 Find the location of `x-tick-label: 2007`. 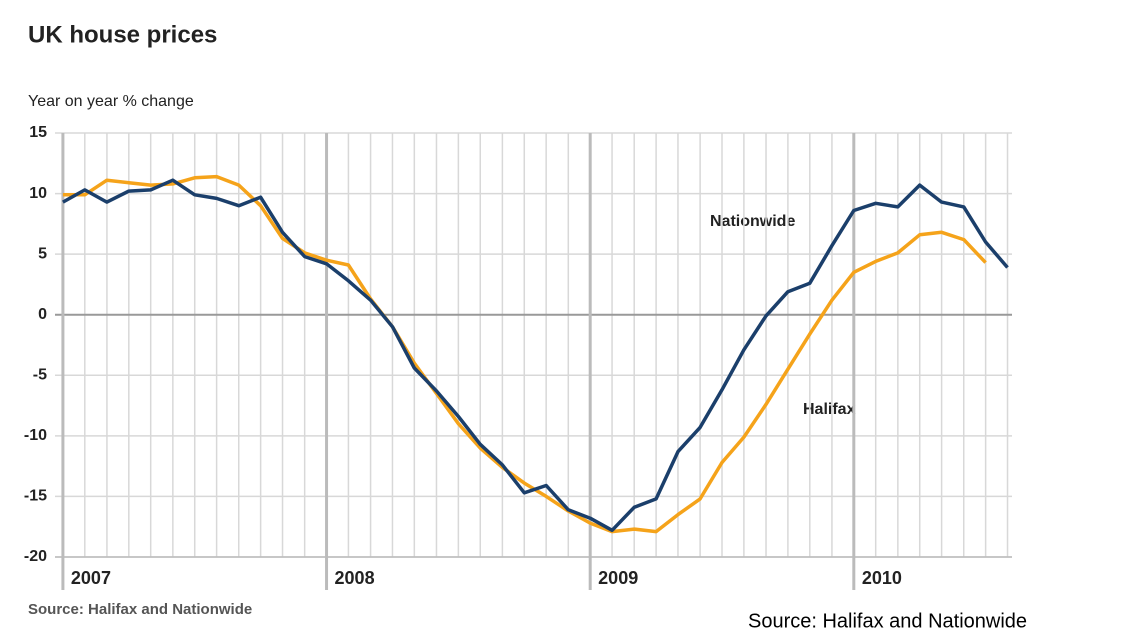

x-tick-label: 2007 is located at coordinates (91, 578).